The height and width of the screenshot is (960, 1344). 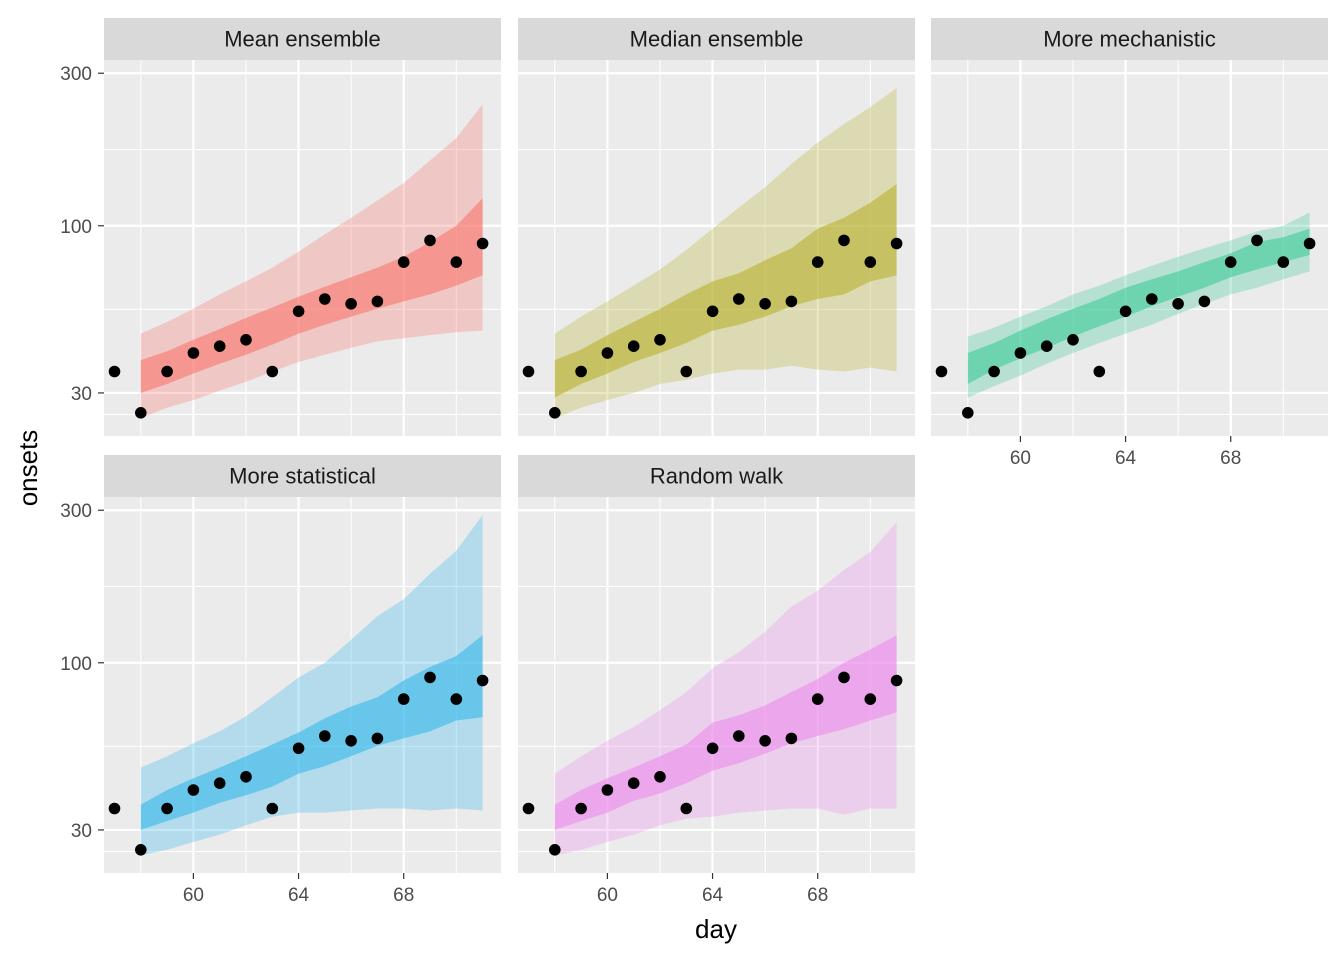 I want to click on strip-median-ensemble, so click(x=716, y=39).